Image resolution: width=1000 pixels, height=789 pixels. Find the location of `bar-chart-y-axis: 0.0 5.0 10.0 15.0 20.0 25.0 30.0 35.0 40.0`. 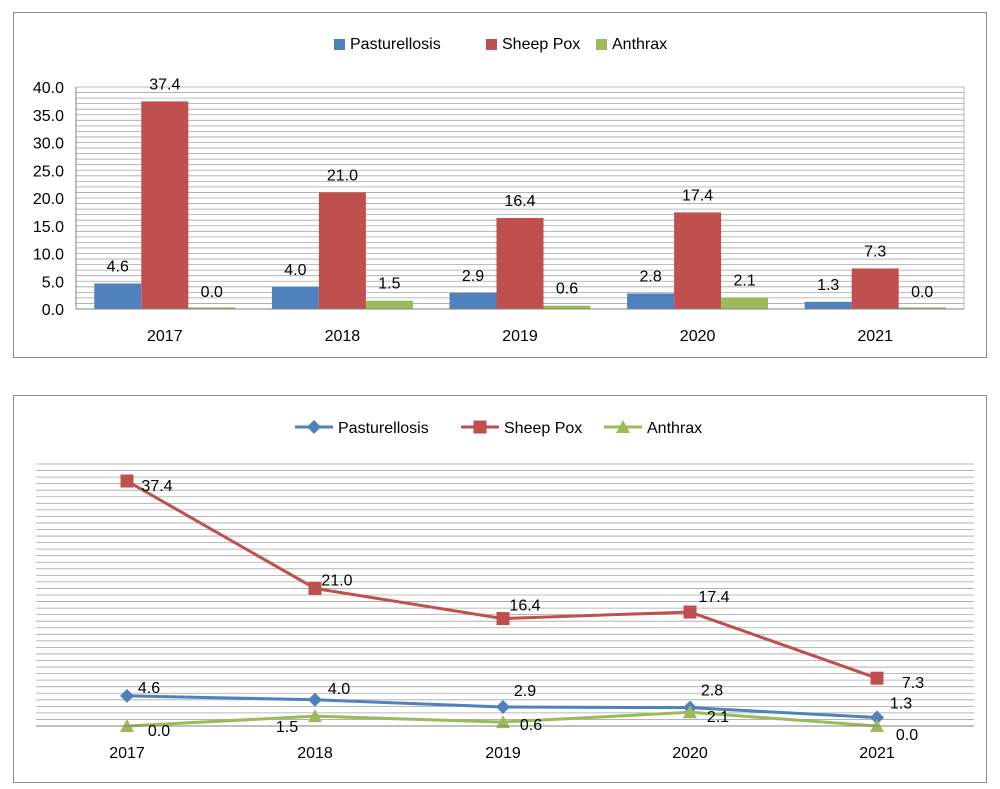

bar-chart-y-axis: 0.0 5.0 10.0 15.0 20.0 25.0 30.0 35.0 40.0 is located at coordinates (48, 199).